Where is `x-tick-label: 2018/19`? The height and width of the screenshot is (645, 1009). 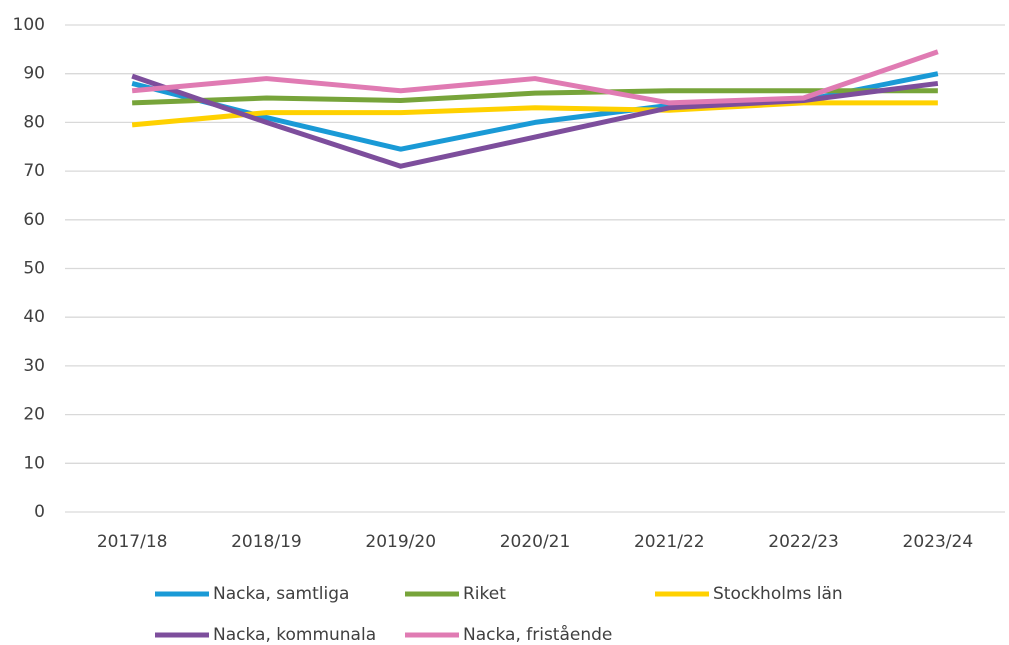
x-tick-label: 2018/19 is located at coordinates (266, 542).